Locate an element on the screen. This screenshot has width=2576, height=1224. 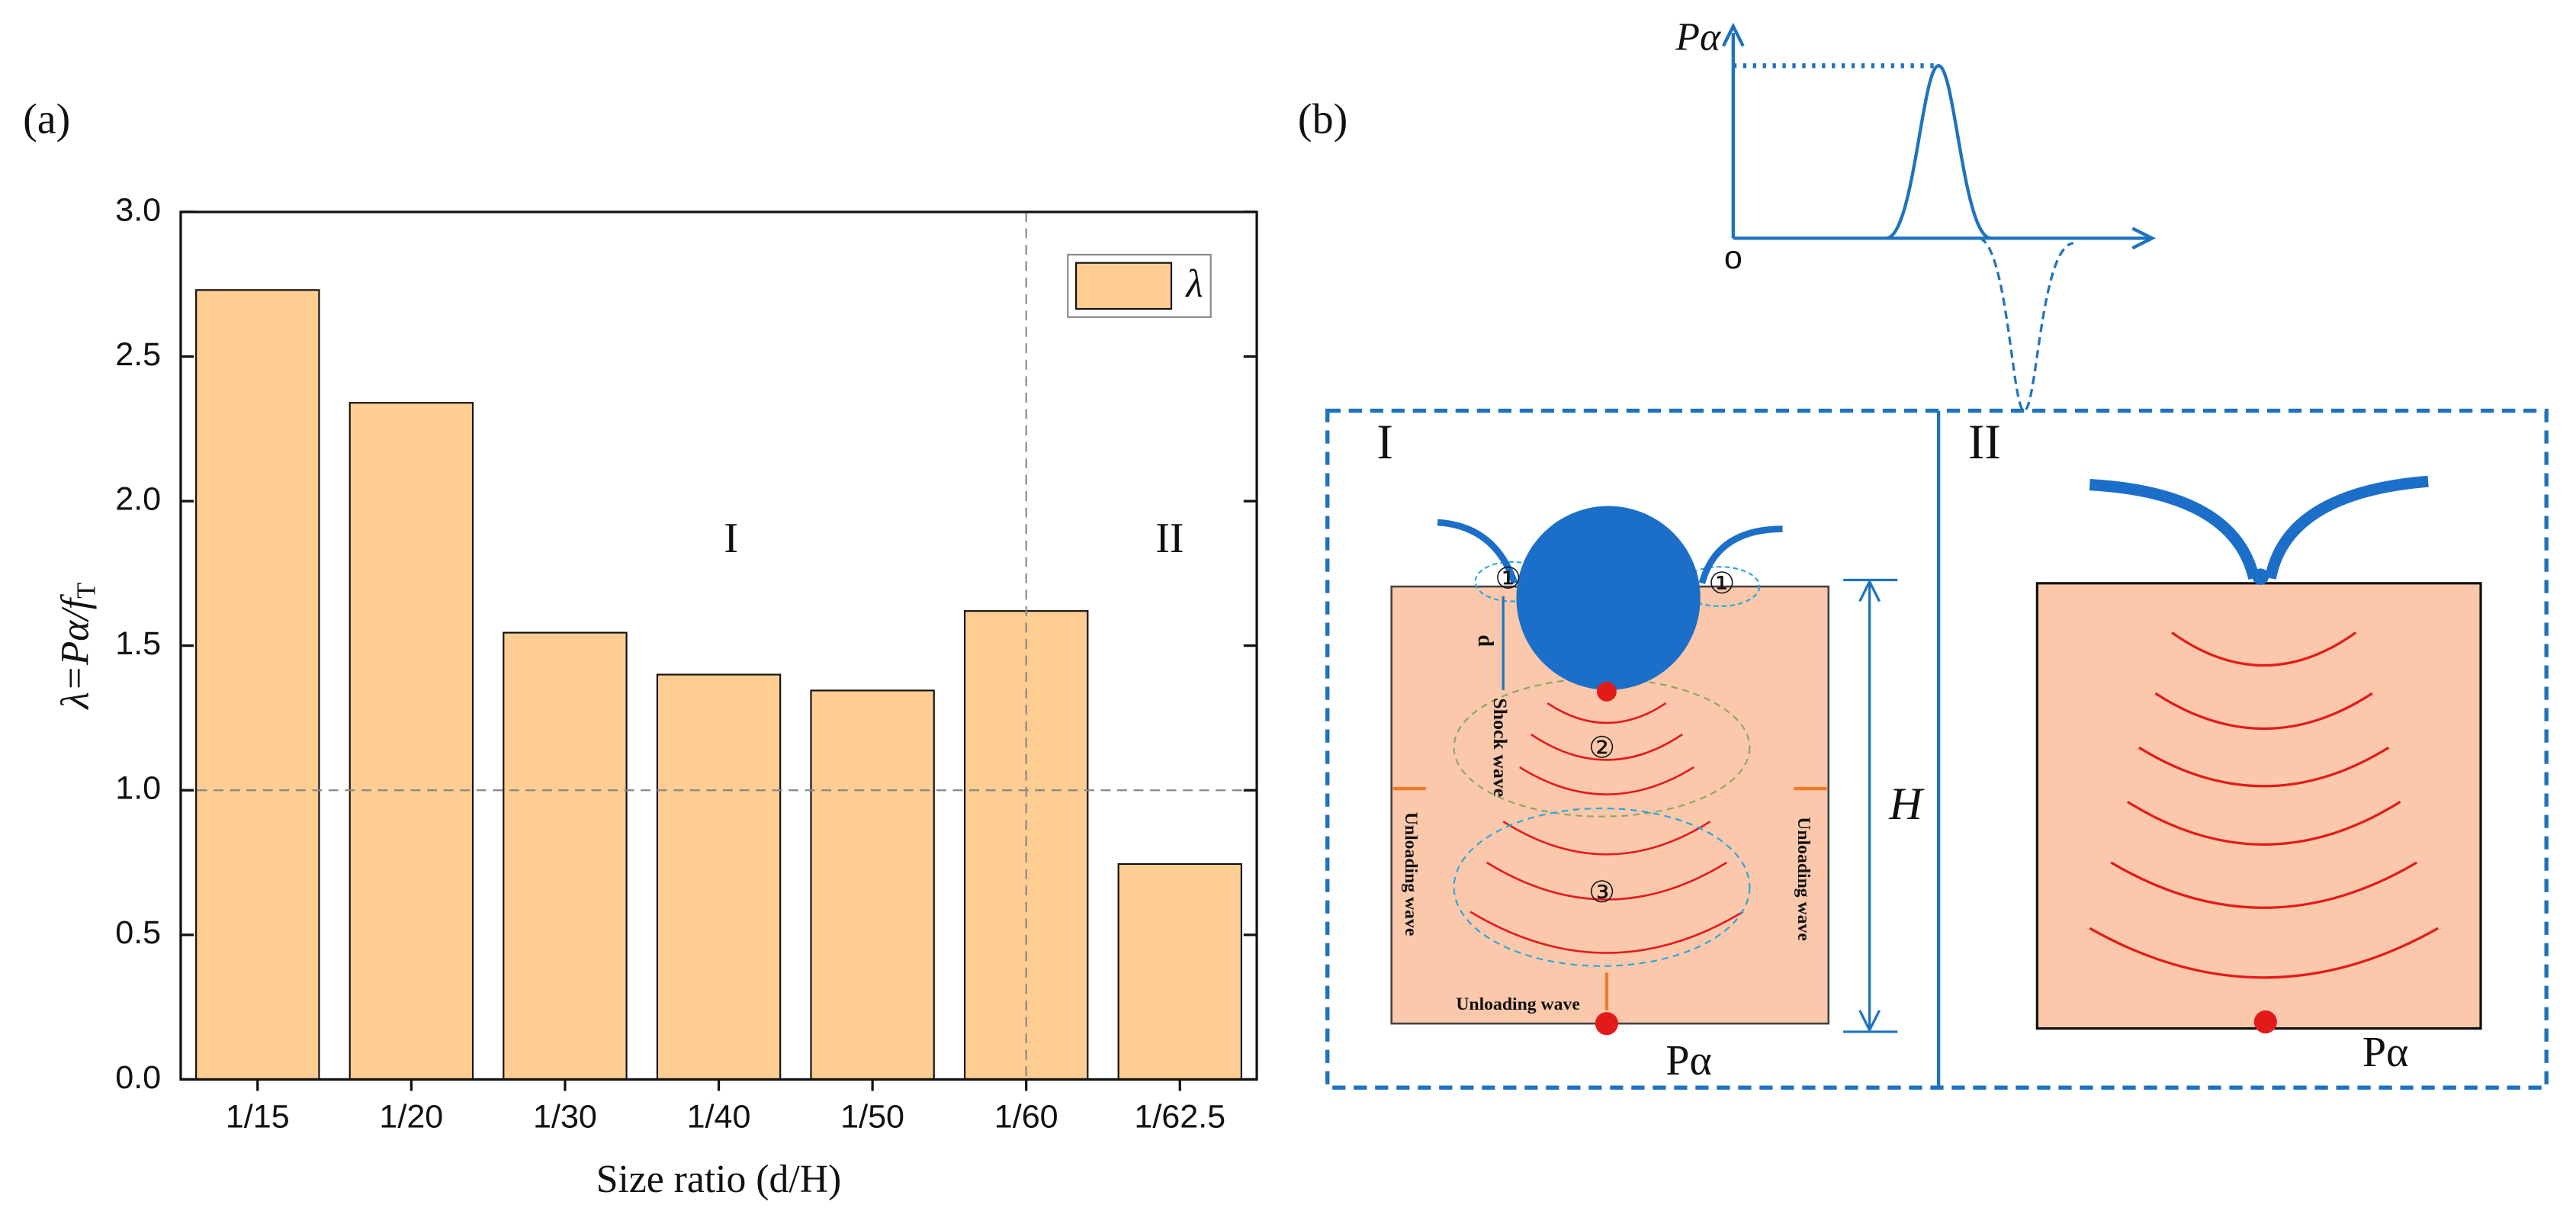
legend-swatch is located at coordinates (1124, 286).